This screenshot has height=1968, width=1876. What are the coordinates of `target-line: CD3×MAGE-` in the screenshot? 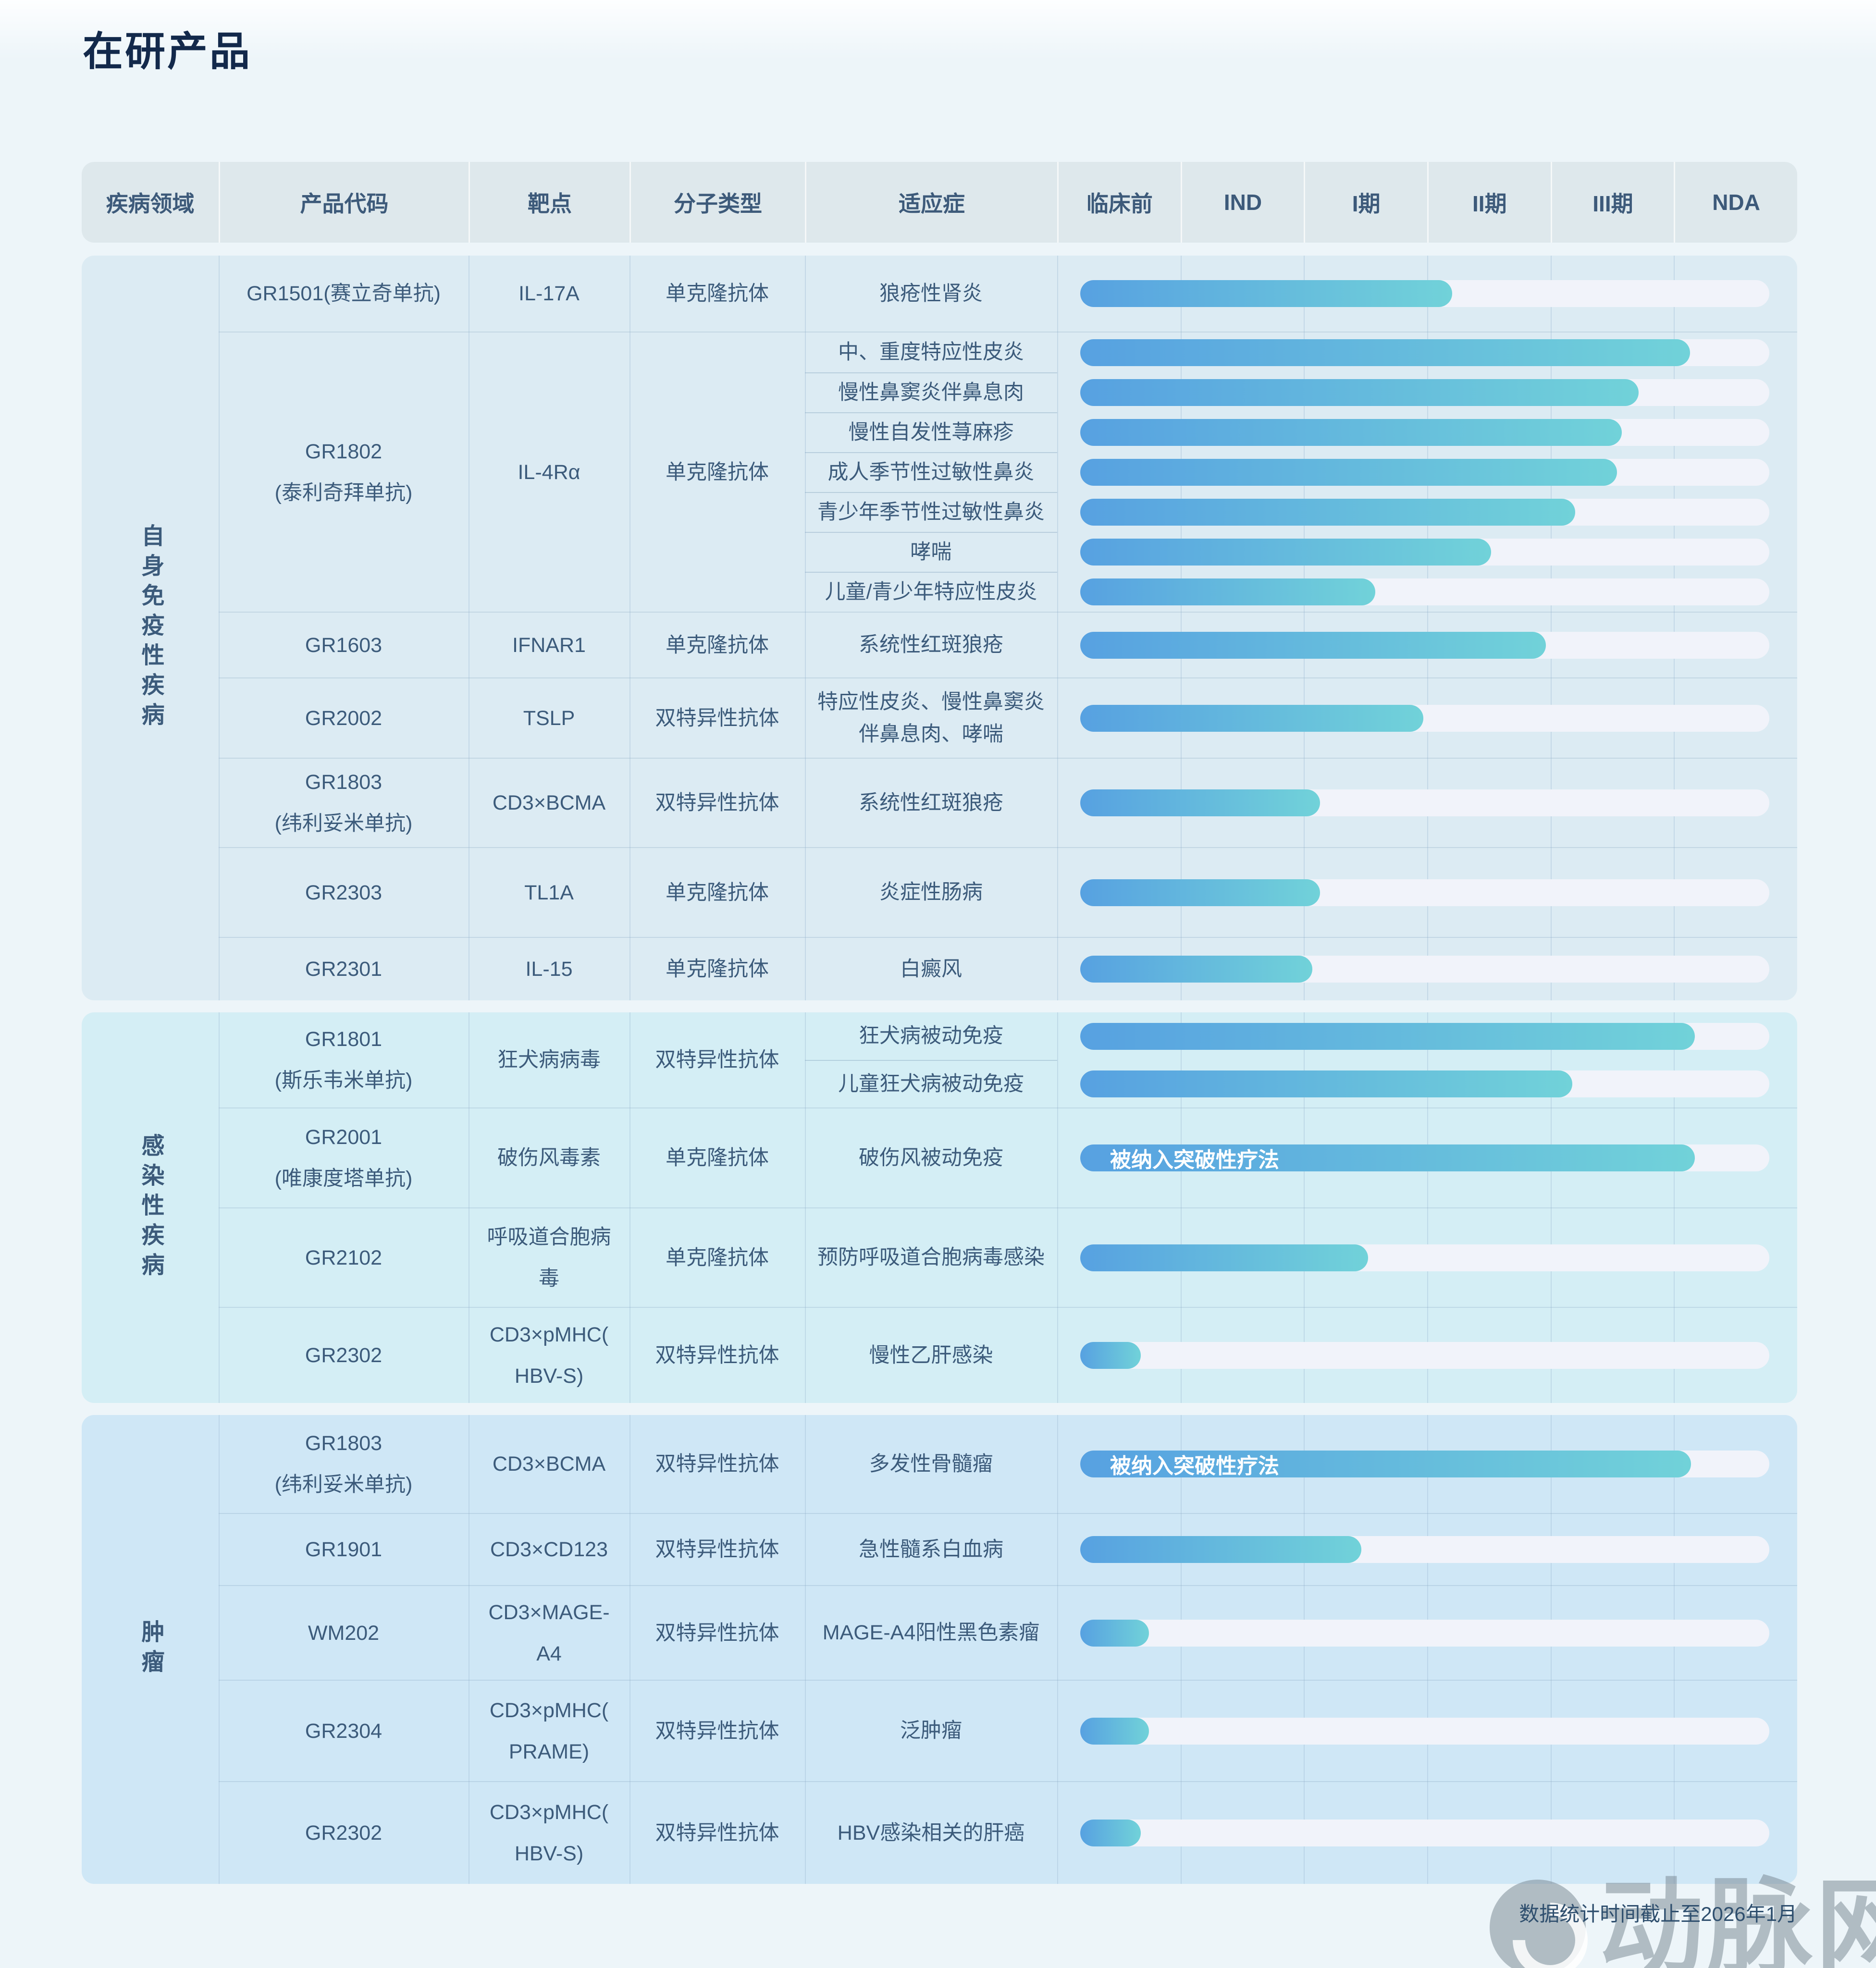 It's located at (549, 1612).